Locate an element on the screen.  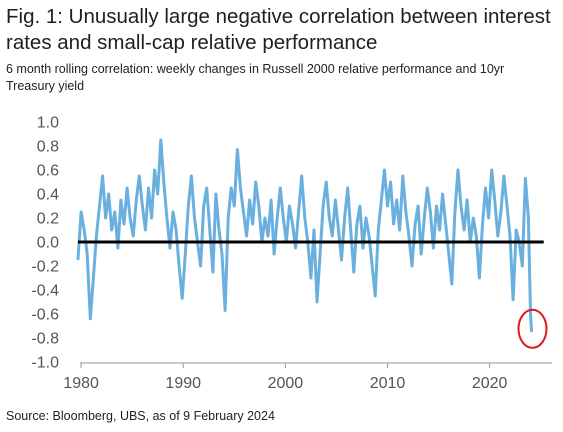
x-tick-label: 1990 is located at coordinates (183, 383).